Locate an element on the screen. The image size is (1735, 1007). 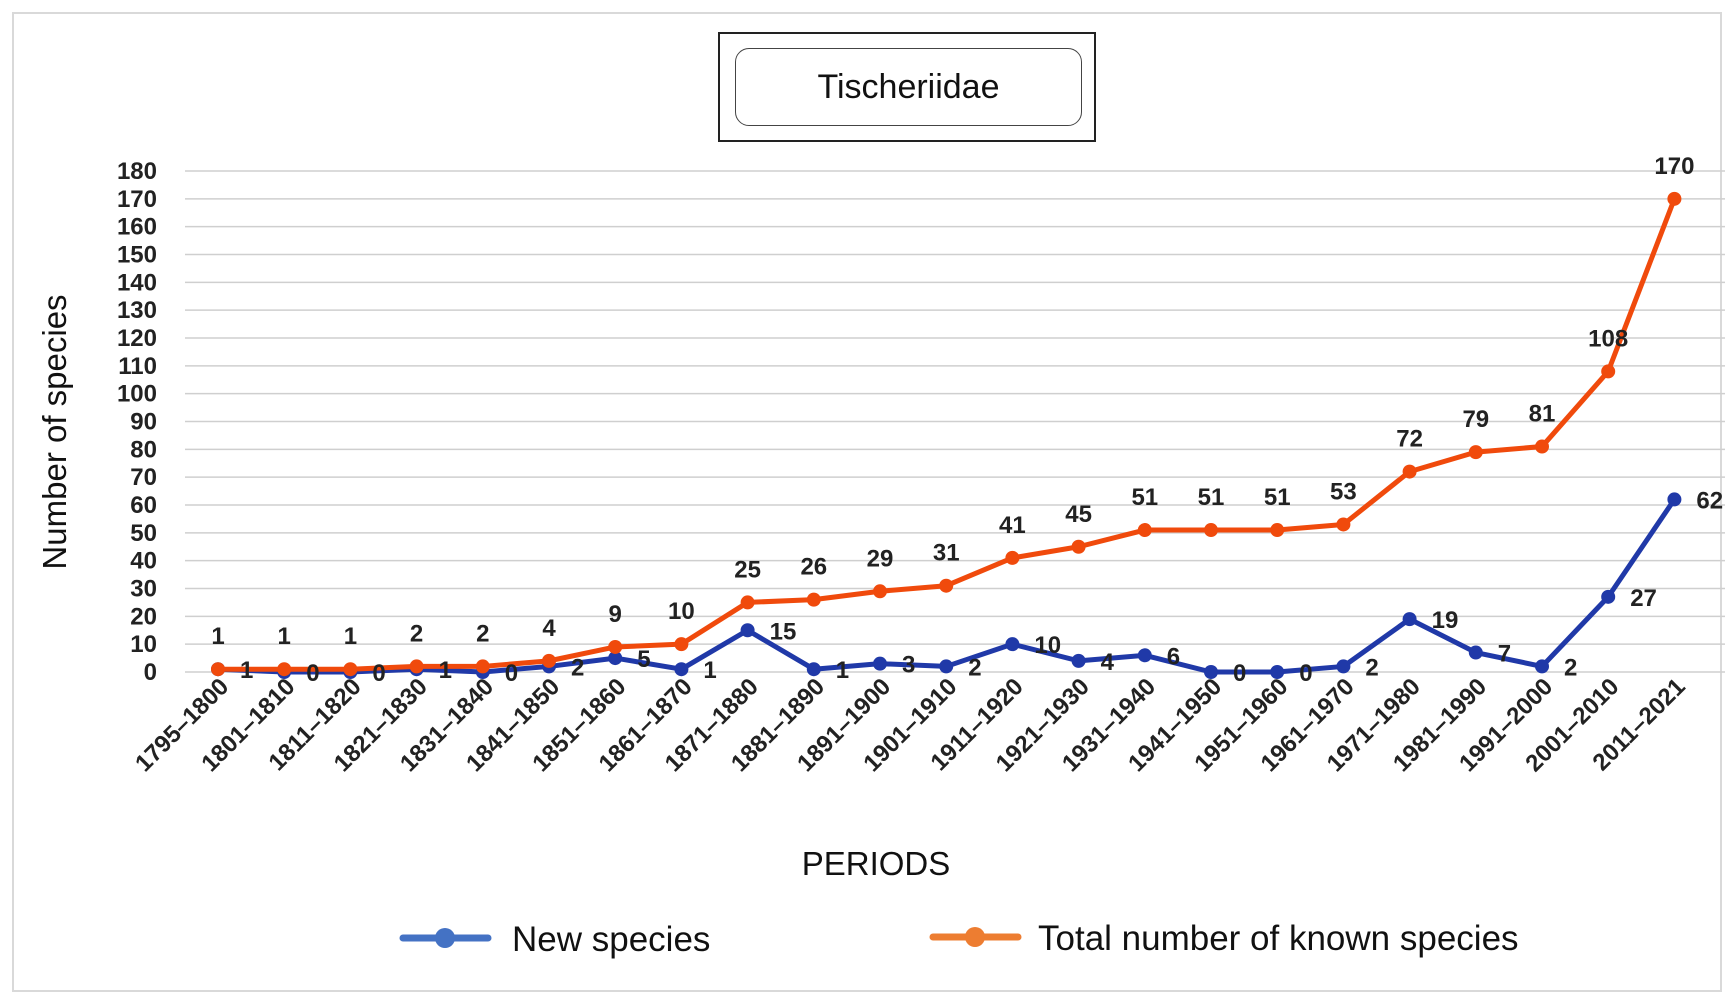
y-tick-label: 90 is located at coordinates (143, 422).